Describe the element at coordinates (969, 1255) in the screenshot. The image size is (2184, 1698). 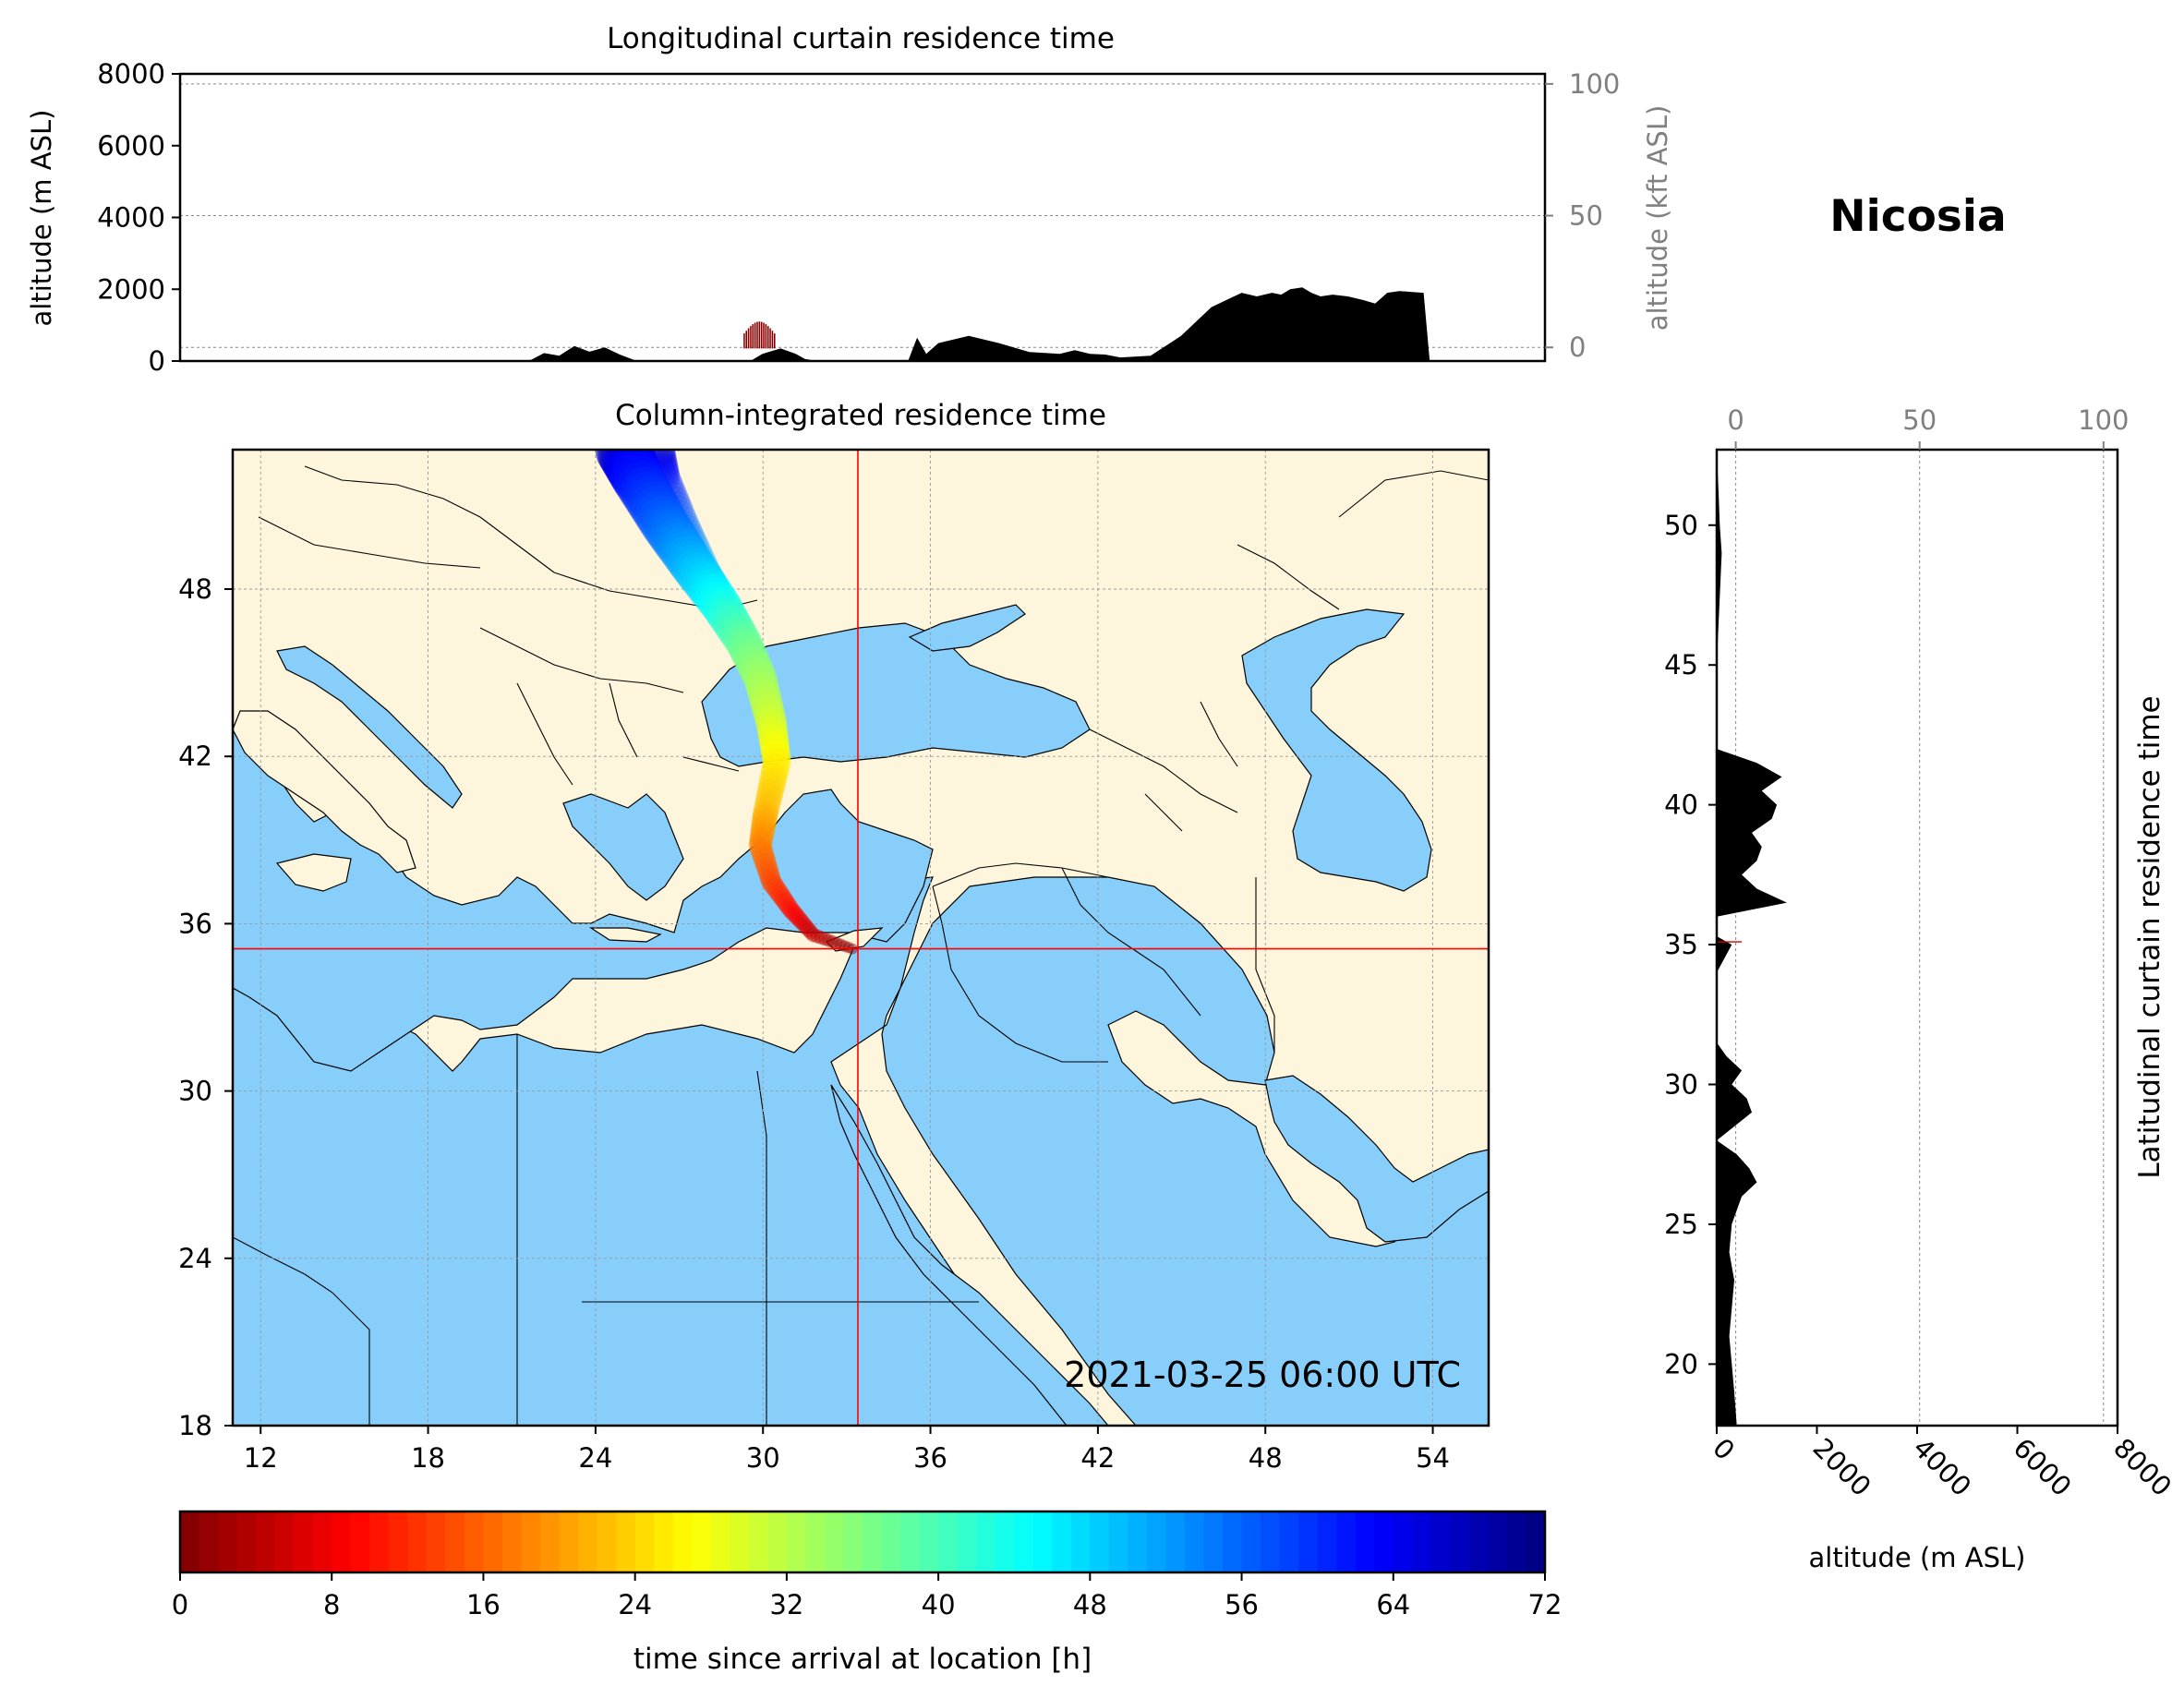
I see `red-sea` at that location.